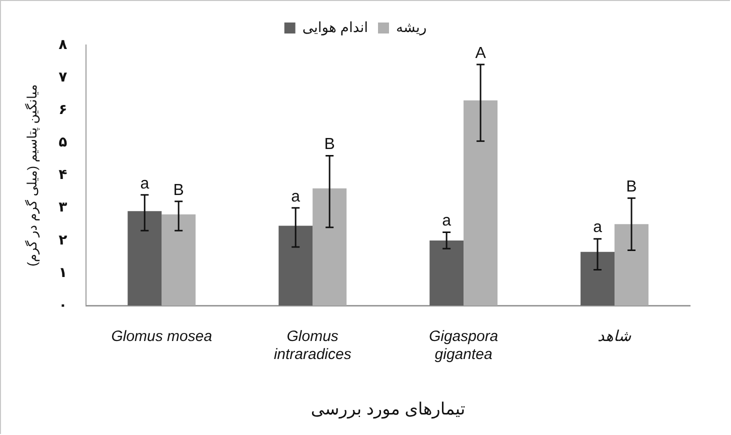 The height and width of the screenshot is (435, 731). Describe the element at coordinates (480, 53) in the screenshot. I see `data-label: A` at that location.